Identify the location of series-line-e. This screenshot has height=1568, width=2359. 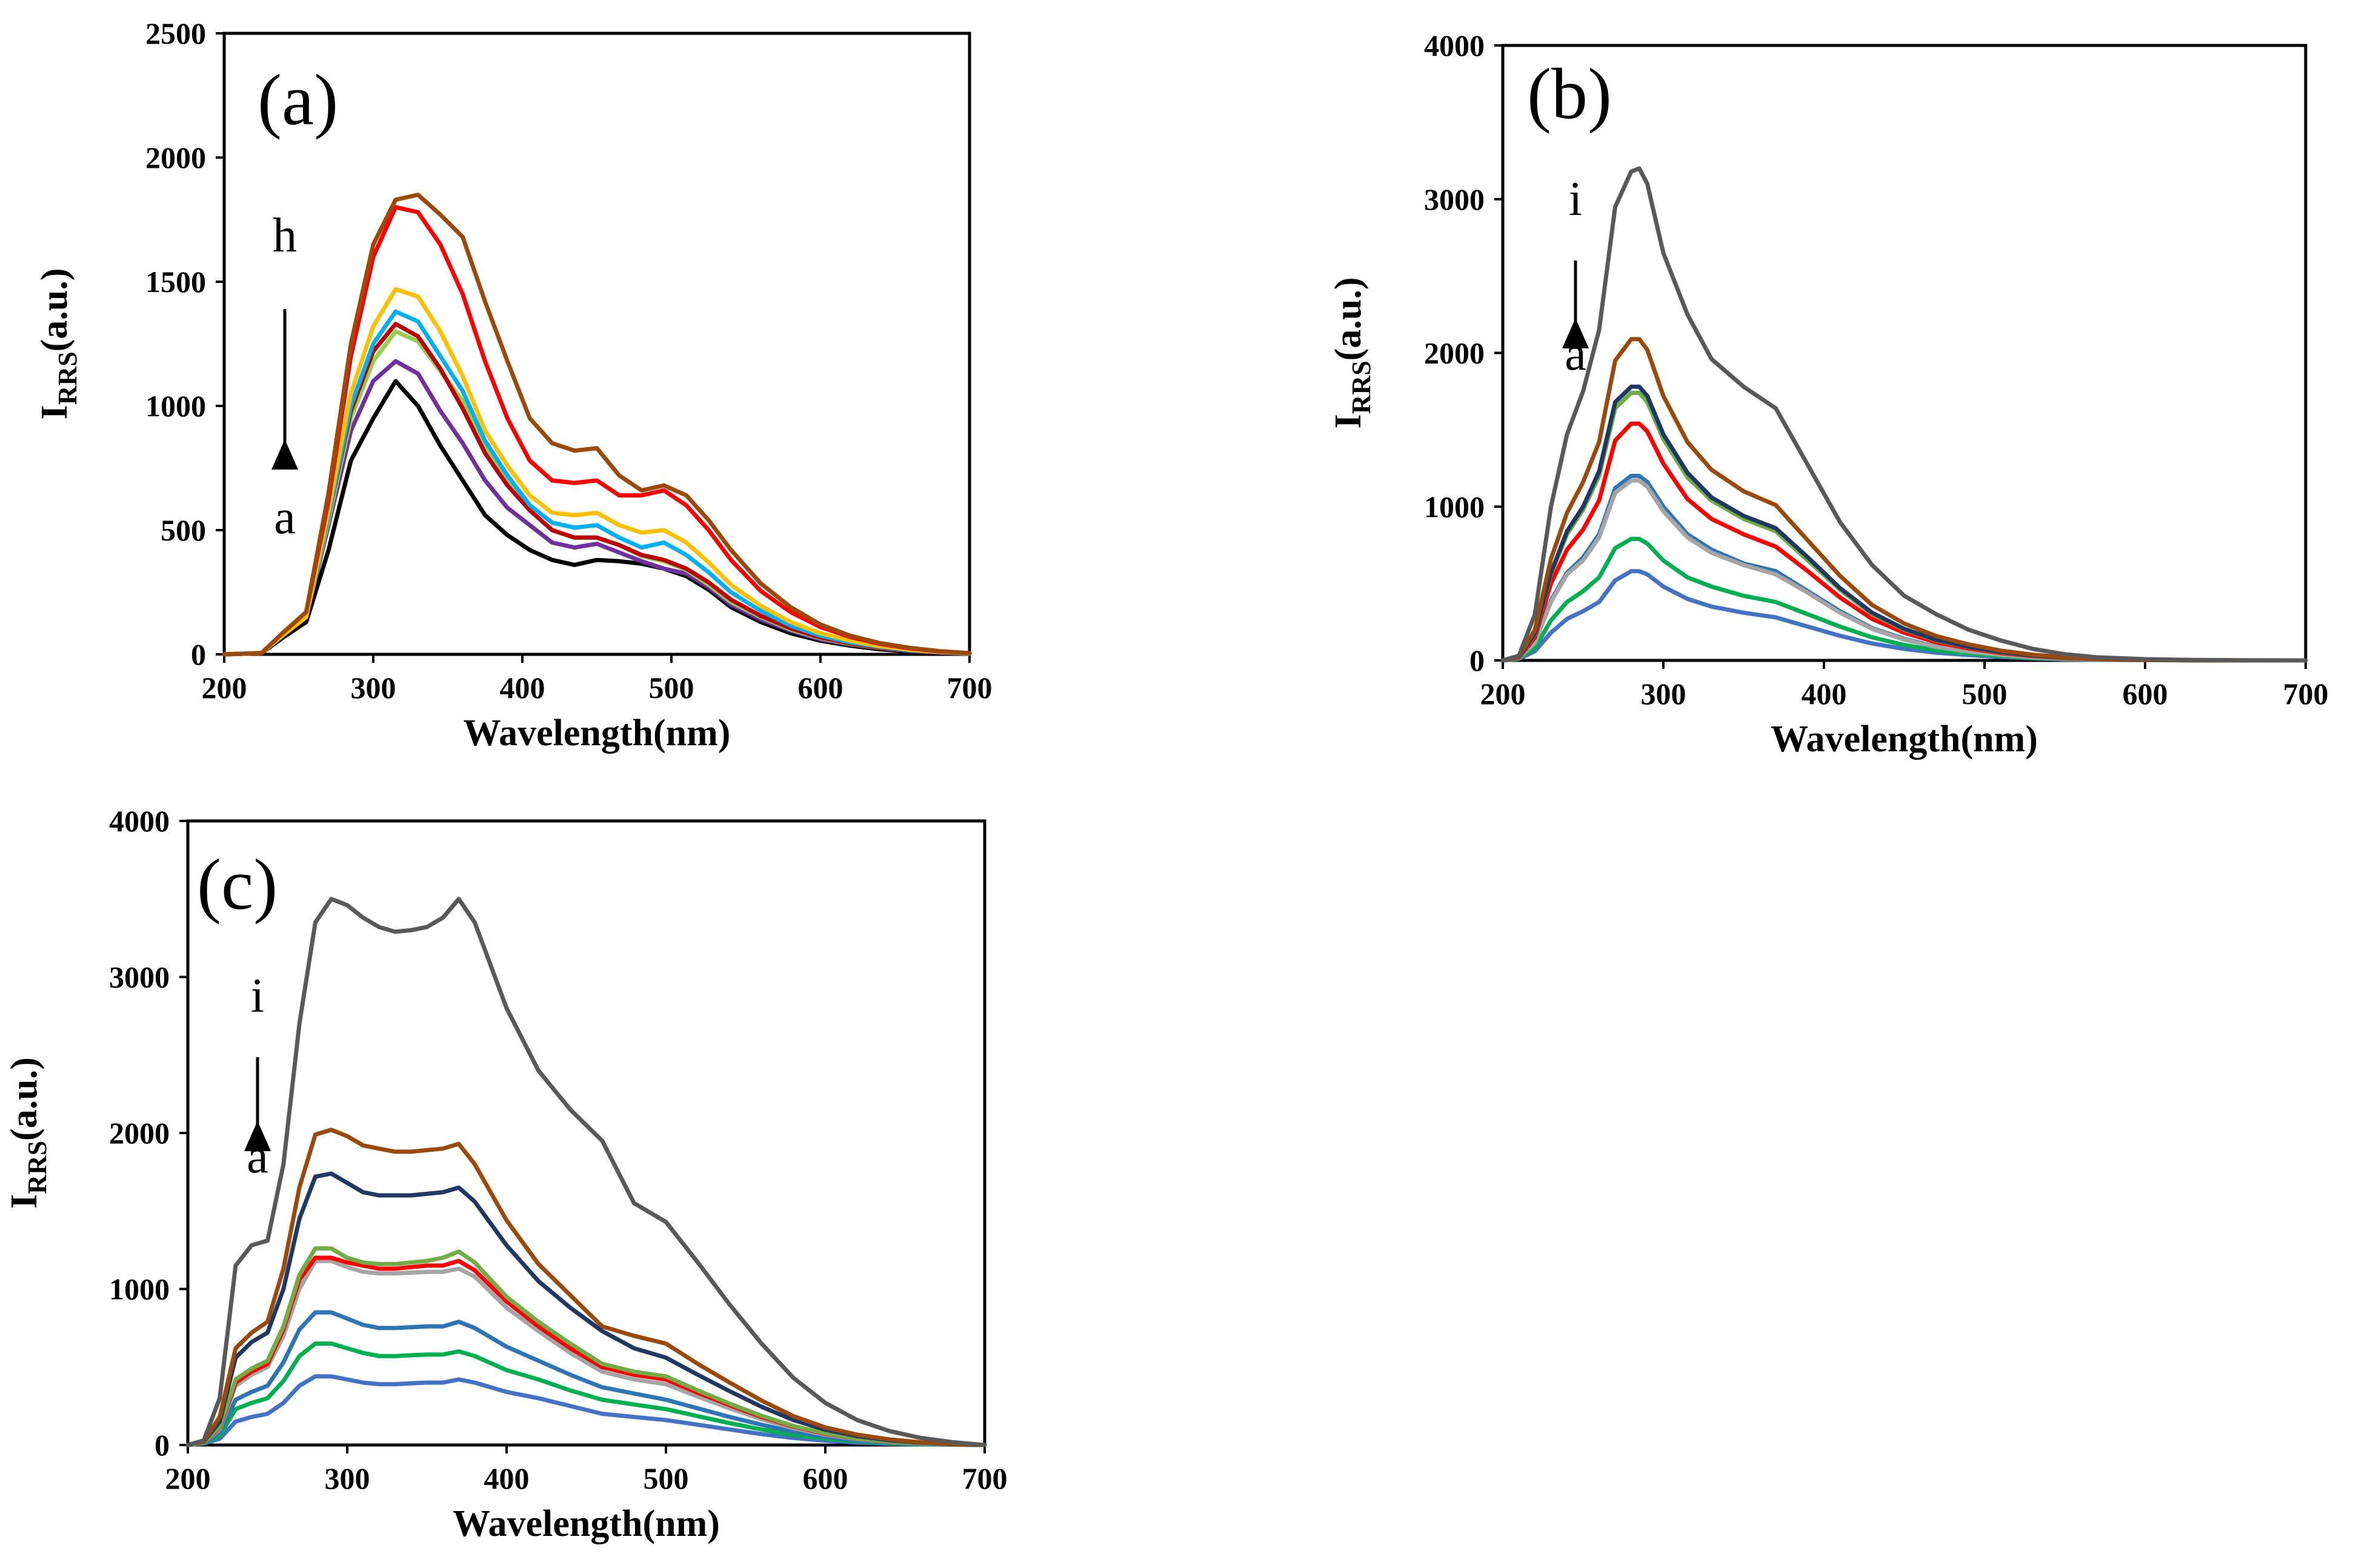
(597, 483).